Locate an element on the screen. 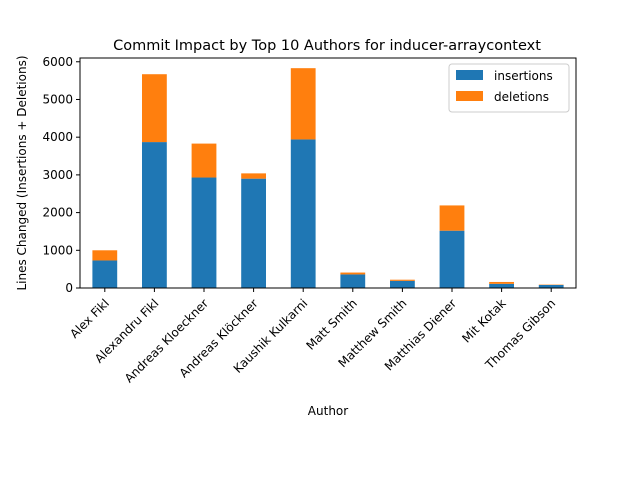  x-axis-label: Author is located at coordinates (328, 411).